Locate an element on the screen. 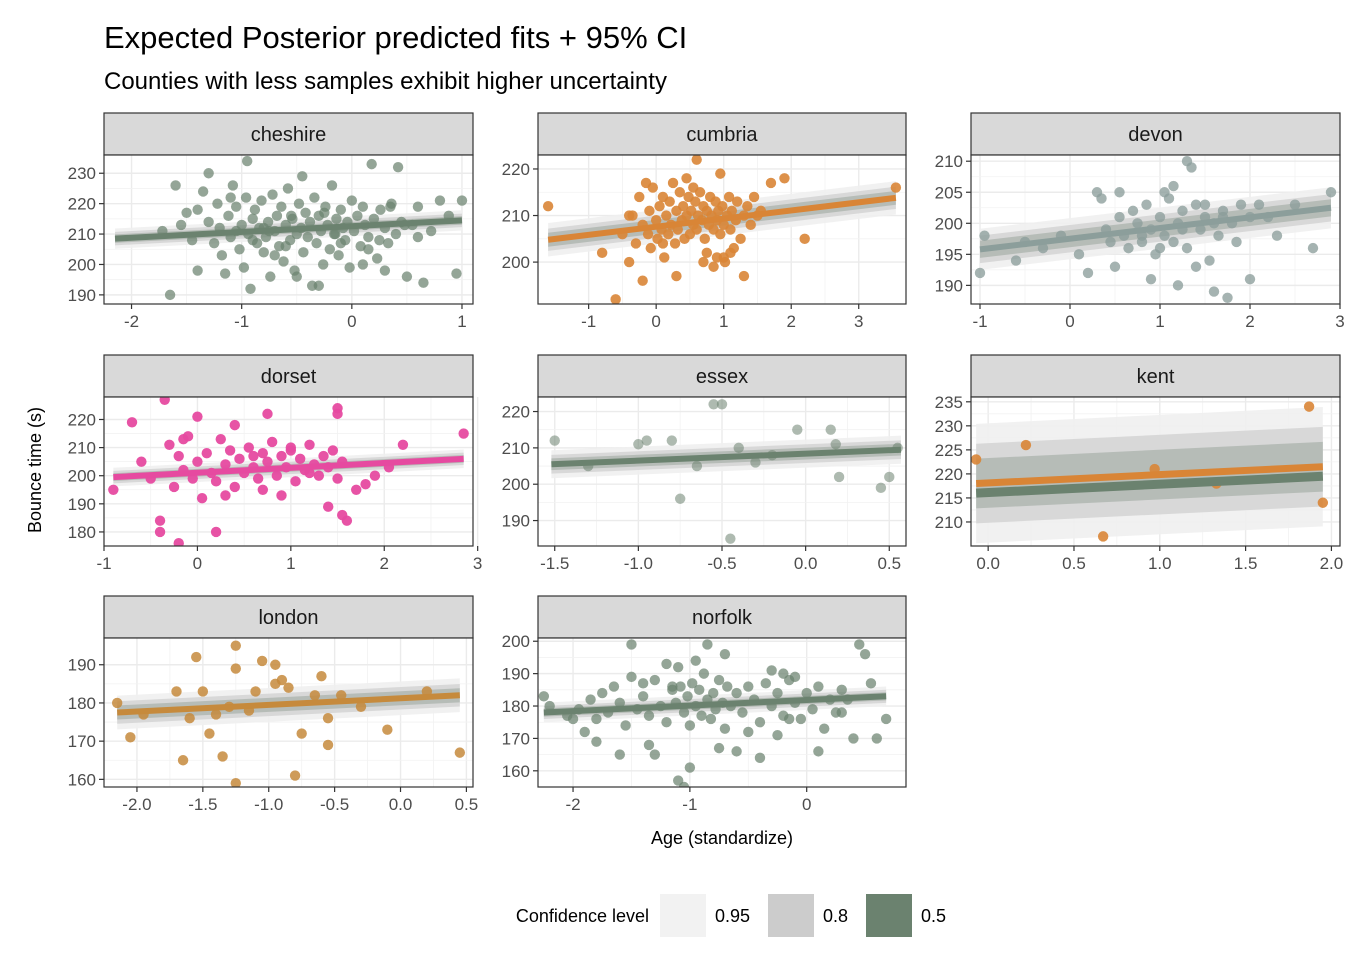 This screenshot has width=1372, height=954. y-tick-label: 190 is located at coordinates (82, 504).